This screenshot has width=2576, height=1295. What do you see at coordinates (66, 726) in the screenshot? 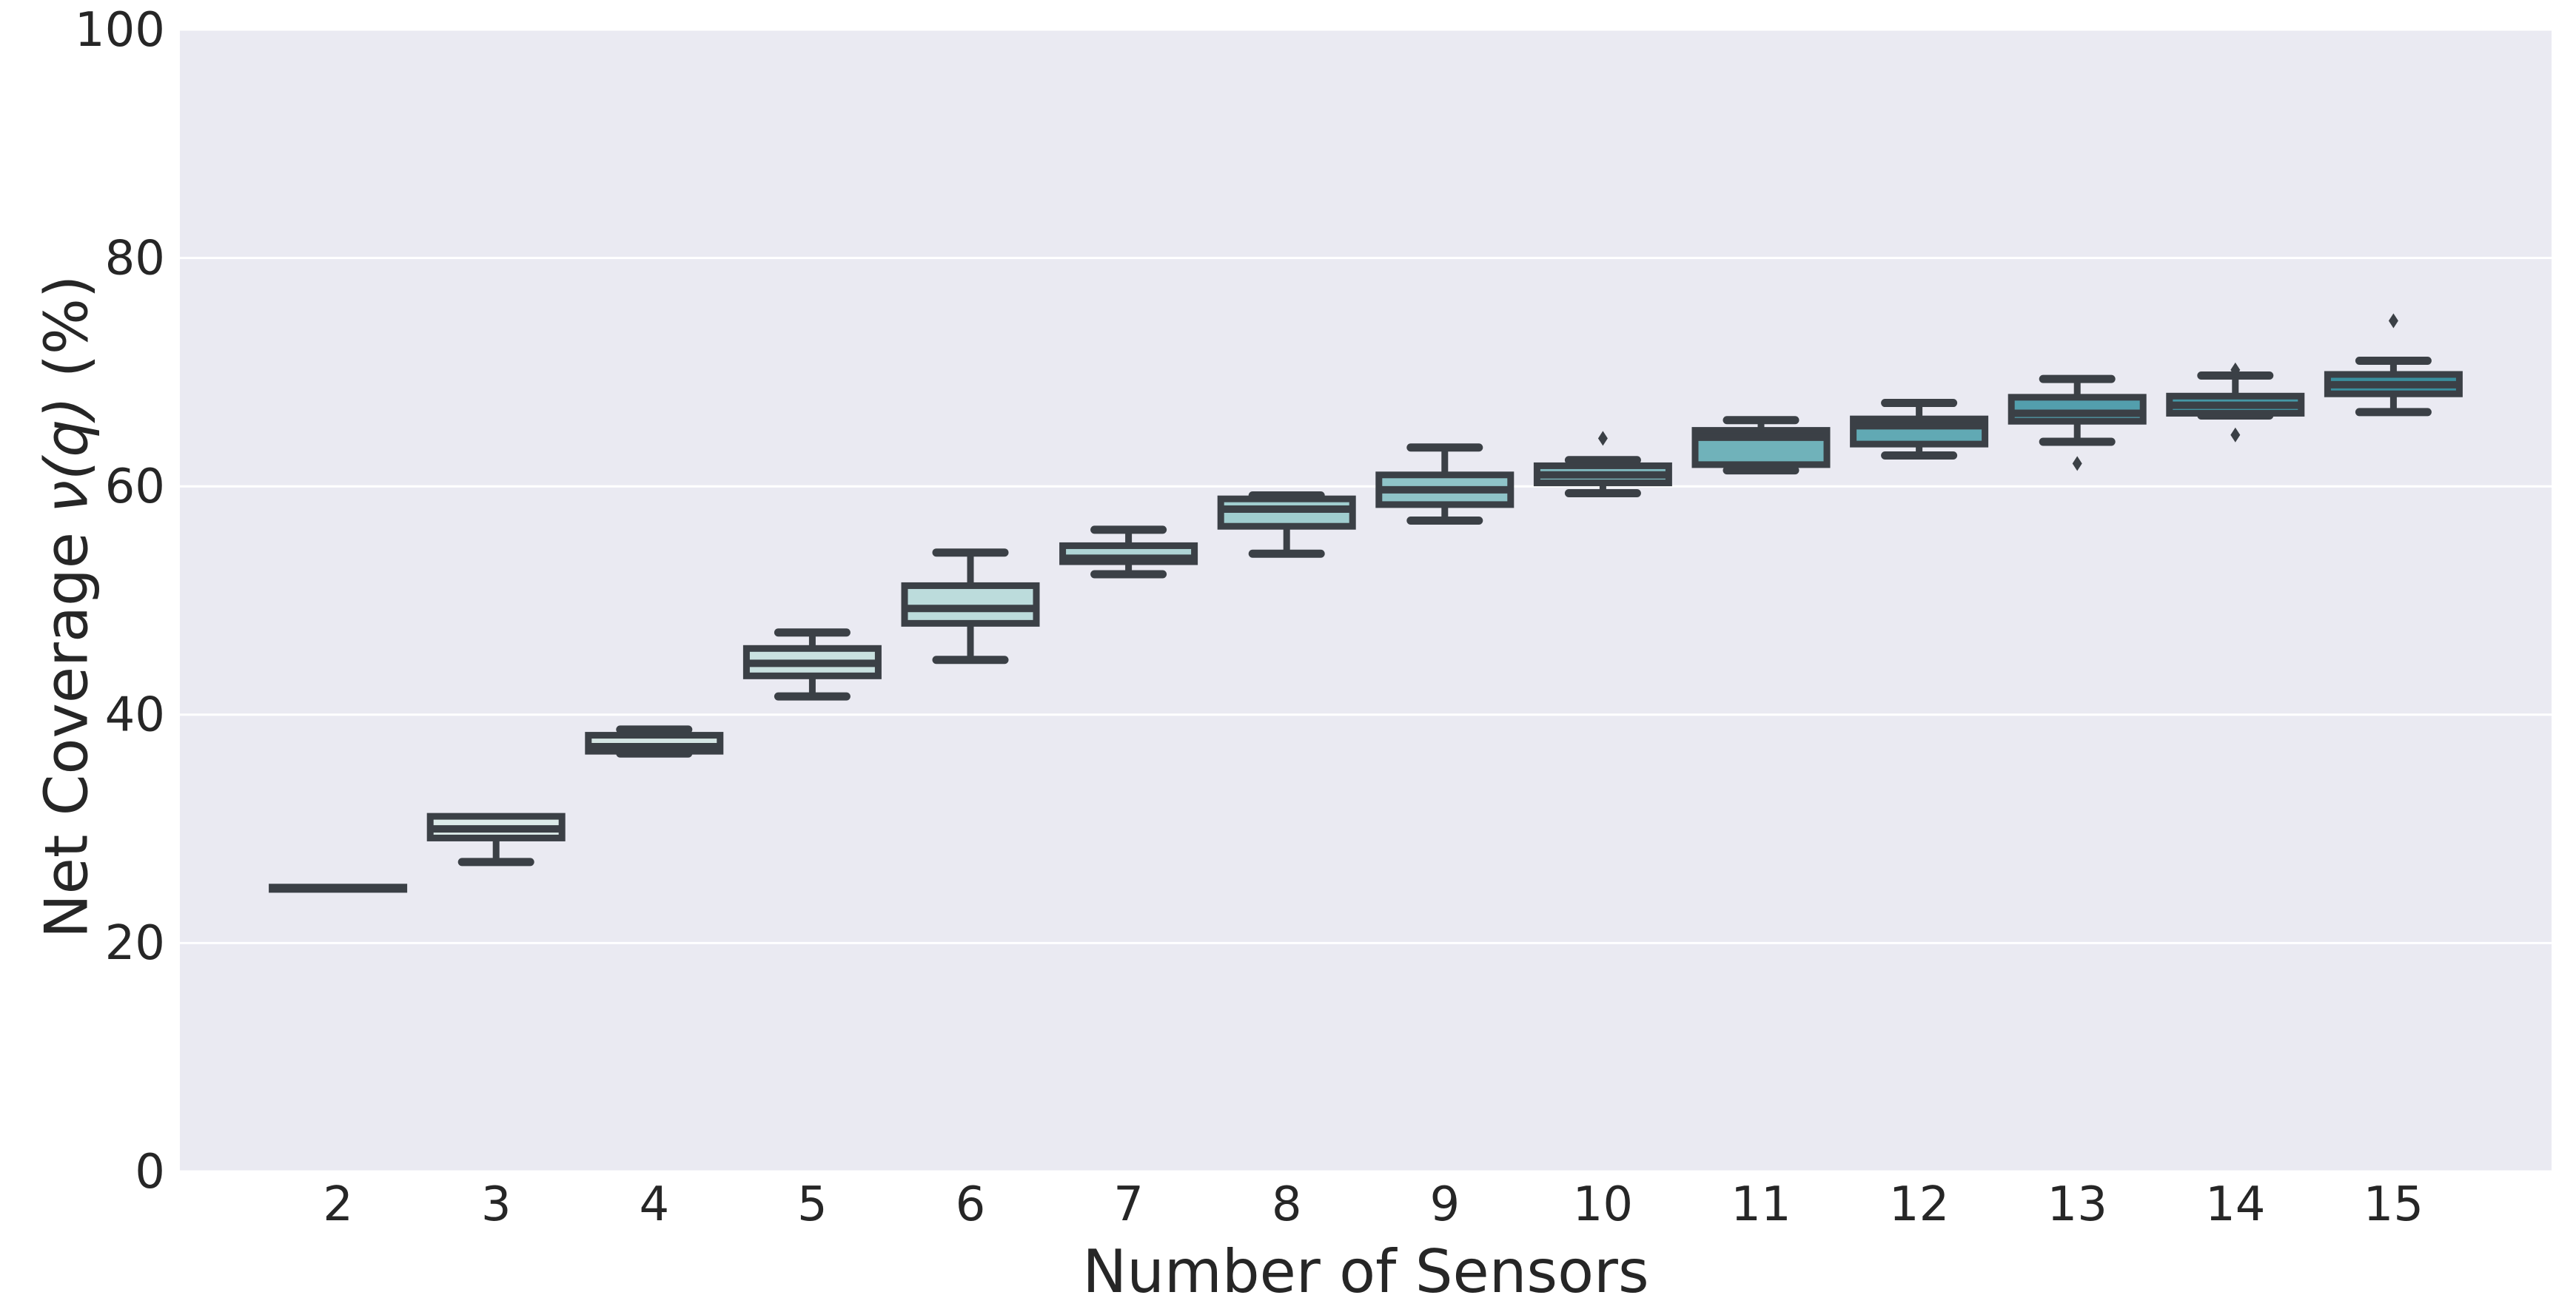
I see `y-axis-title-prefix: Net Coverage` at bounding box center [66, 726].